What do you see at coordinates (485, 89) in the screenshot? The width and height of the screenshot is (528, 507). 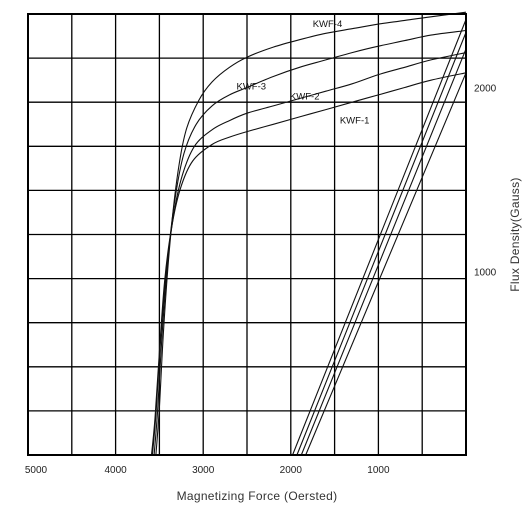 I see `y-tick-label: 2000` at bounding box center [485, 89].